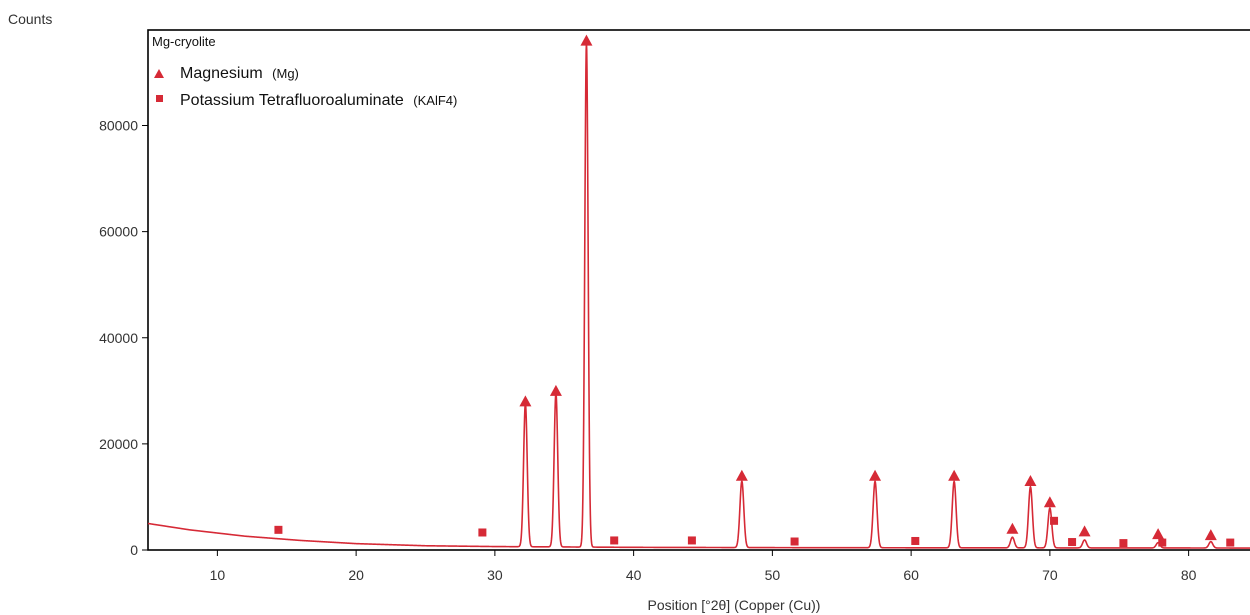 The width and height of the screenshot is (1250, 615). Describe the element at coordinates (118, 126) in the screenshot. I see `y-tick-label: 80000` at that location.